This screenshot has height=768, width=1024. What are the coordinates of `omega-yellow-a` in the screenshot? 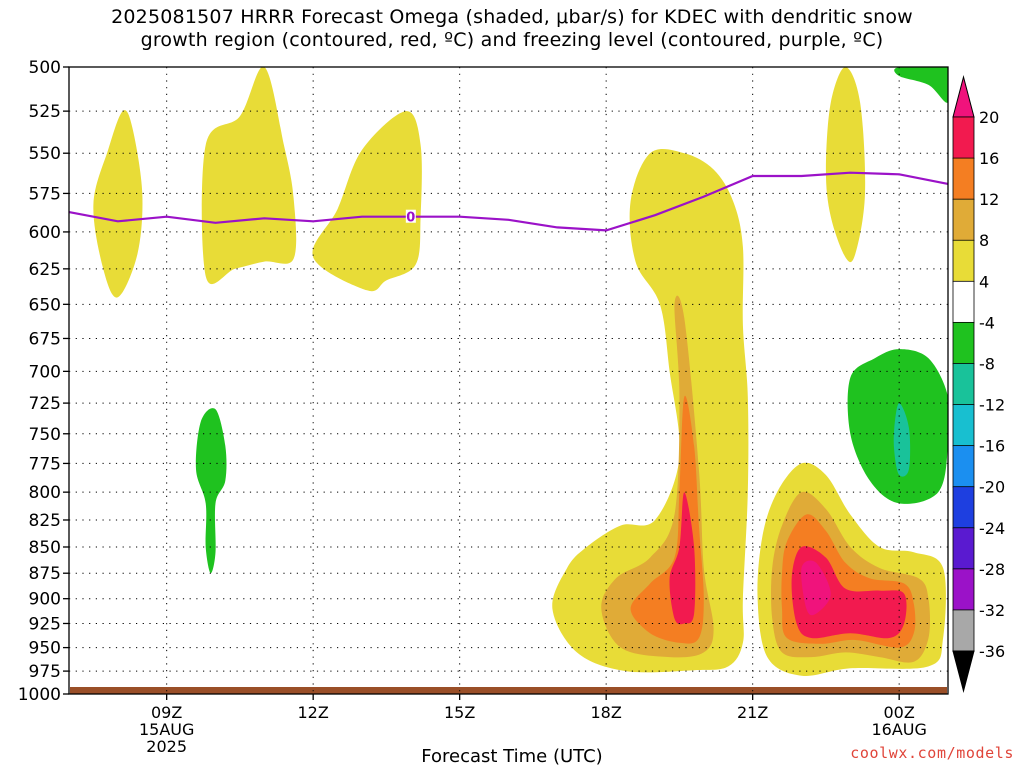 It's located at (118, 204).